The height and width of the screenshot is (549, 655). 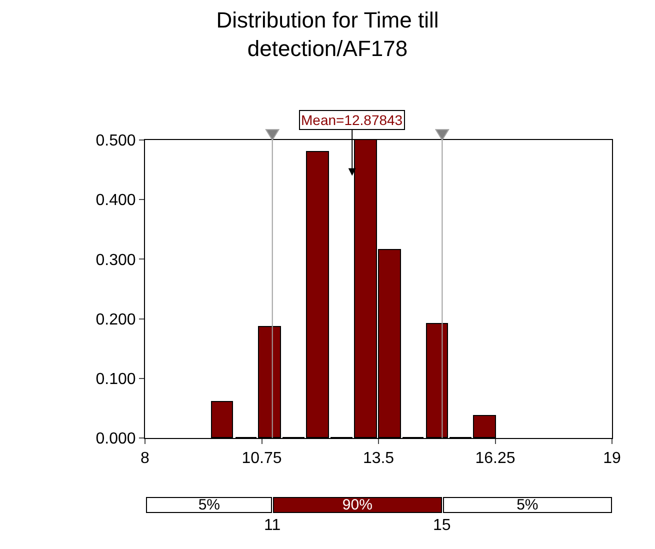 I want to click on y-tick-label: 0.000, so click(x=116, y=439).